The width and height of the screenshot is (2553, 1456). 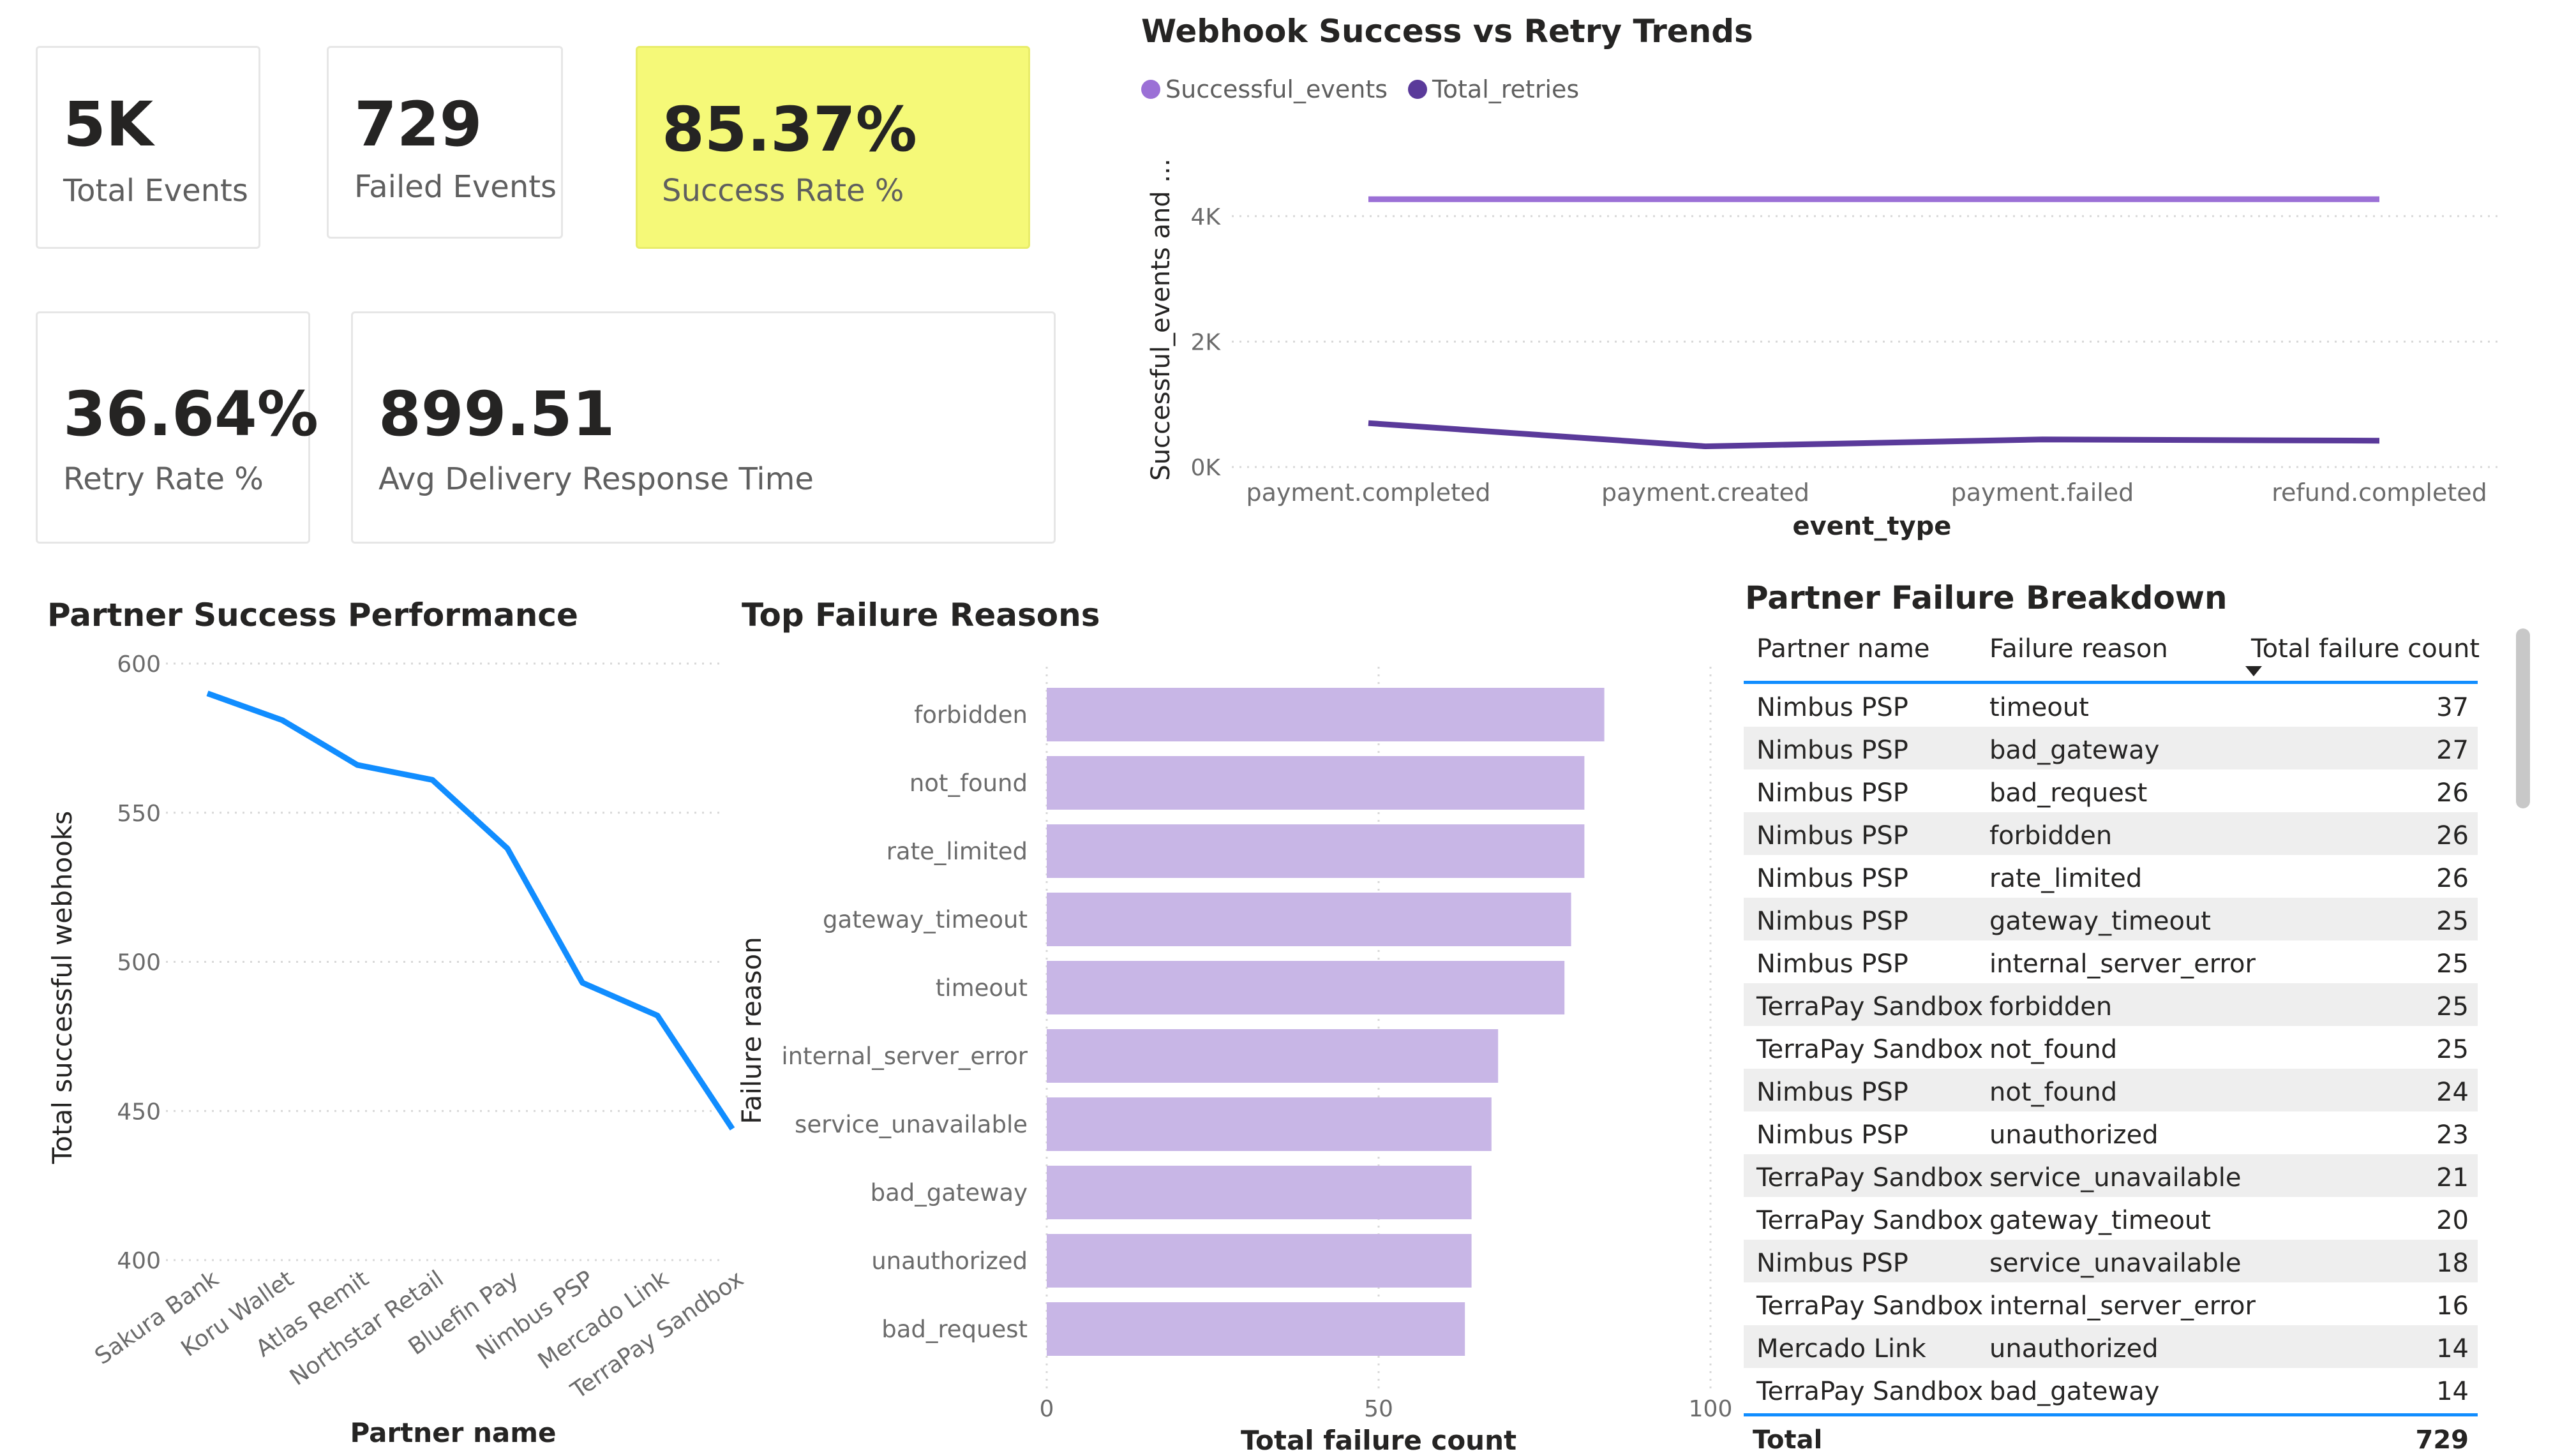 I want to click on kpi-value: 85.37%, so click(x=789, y=129).